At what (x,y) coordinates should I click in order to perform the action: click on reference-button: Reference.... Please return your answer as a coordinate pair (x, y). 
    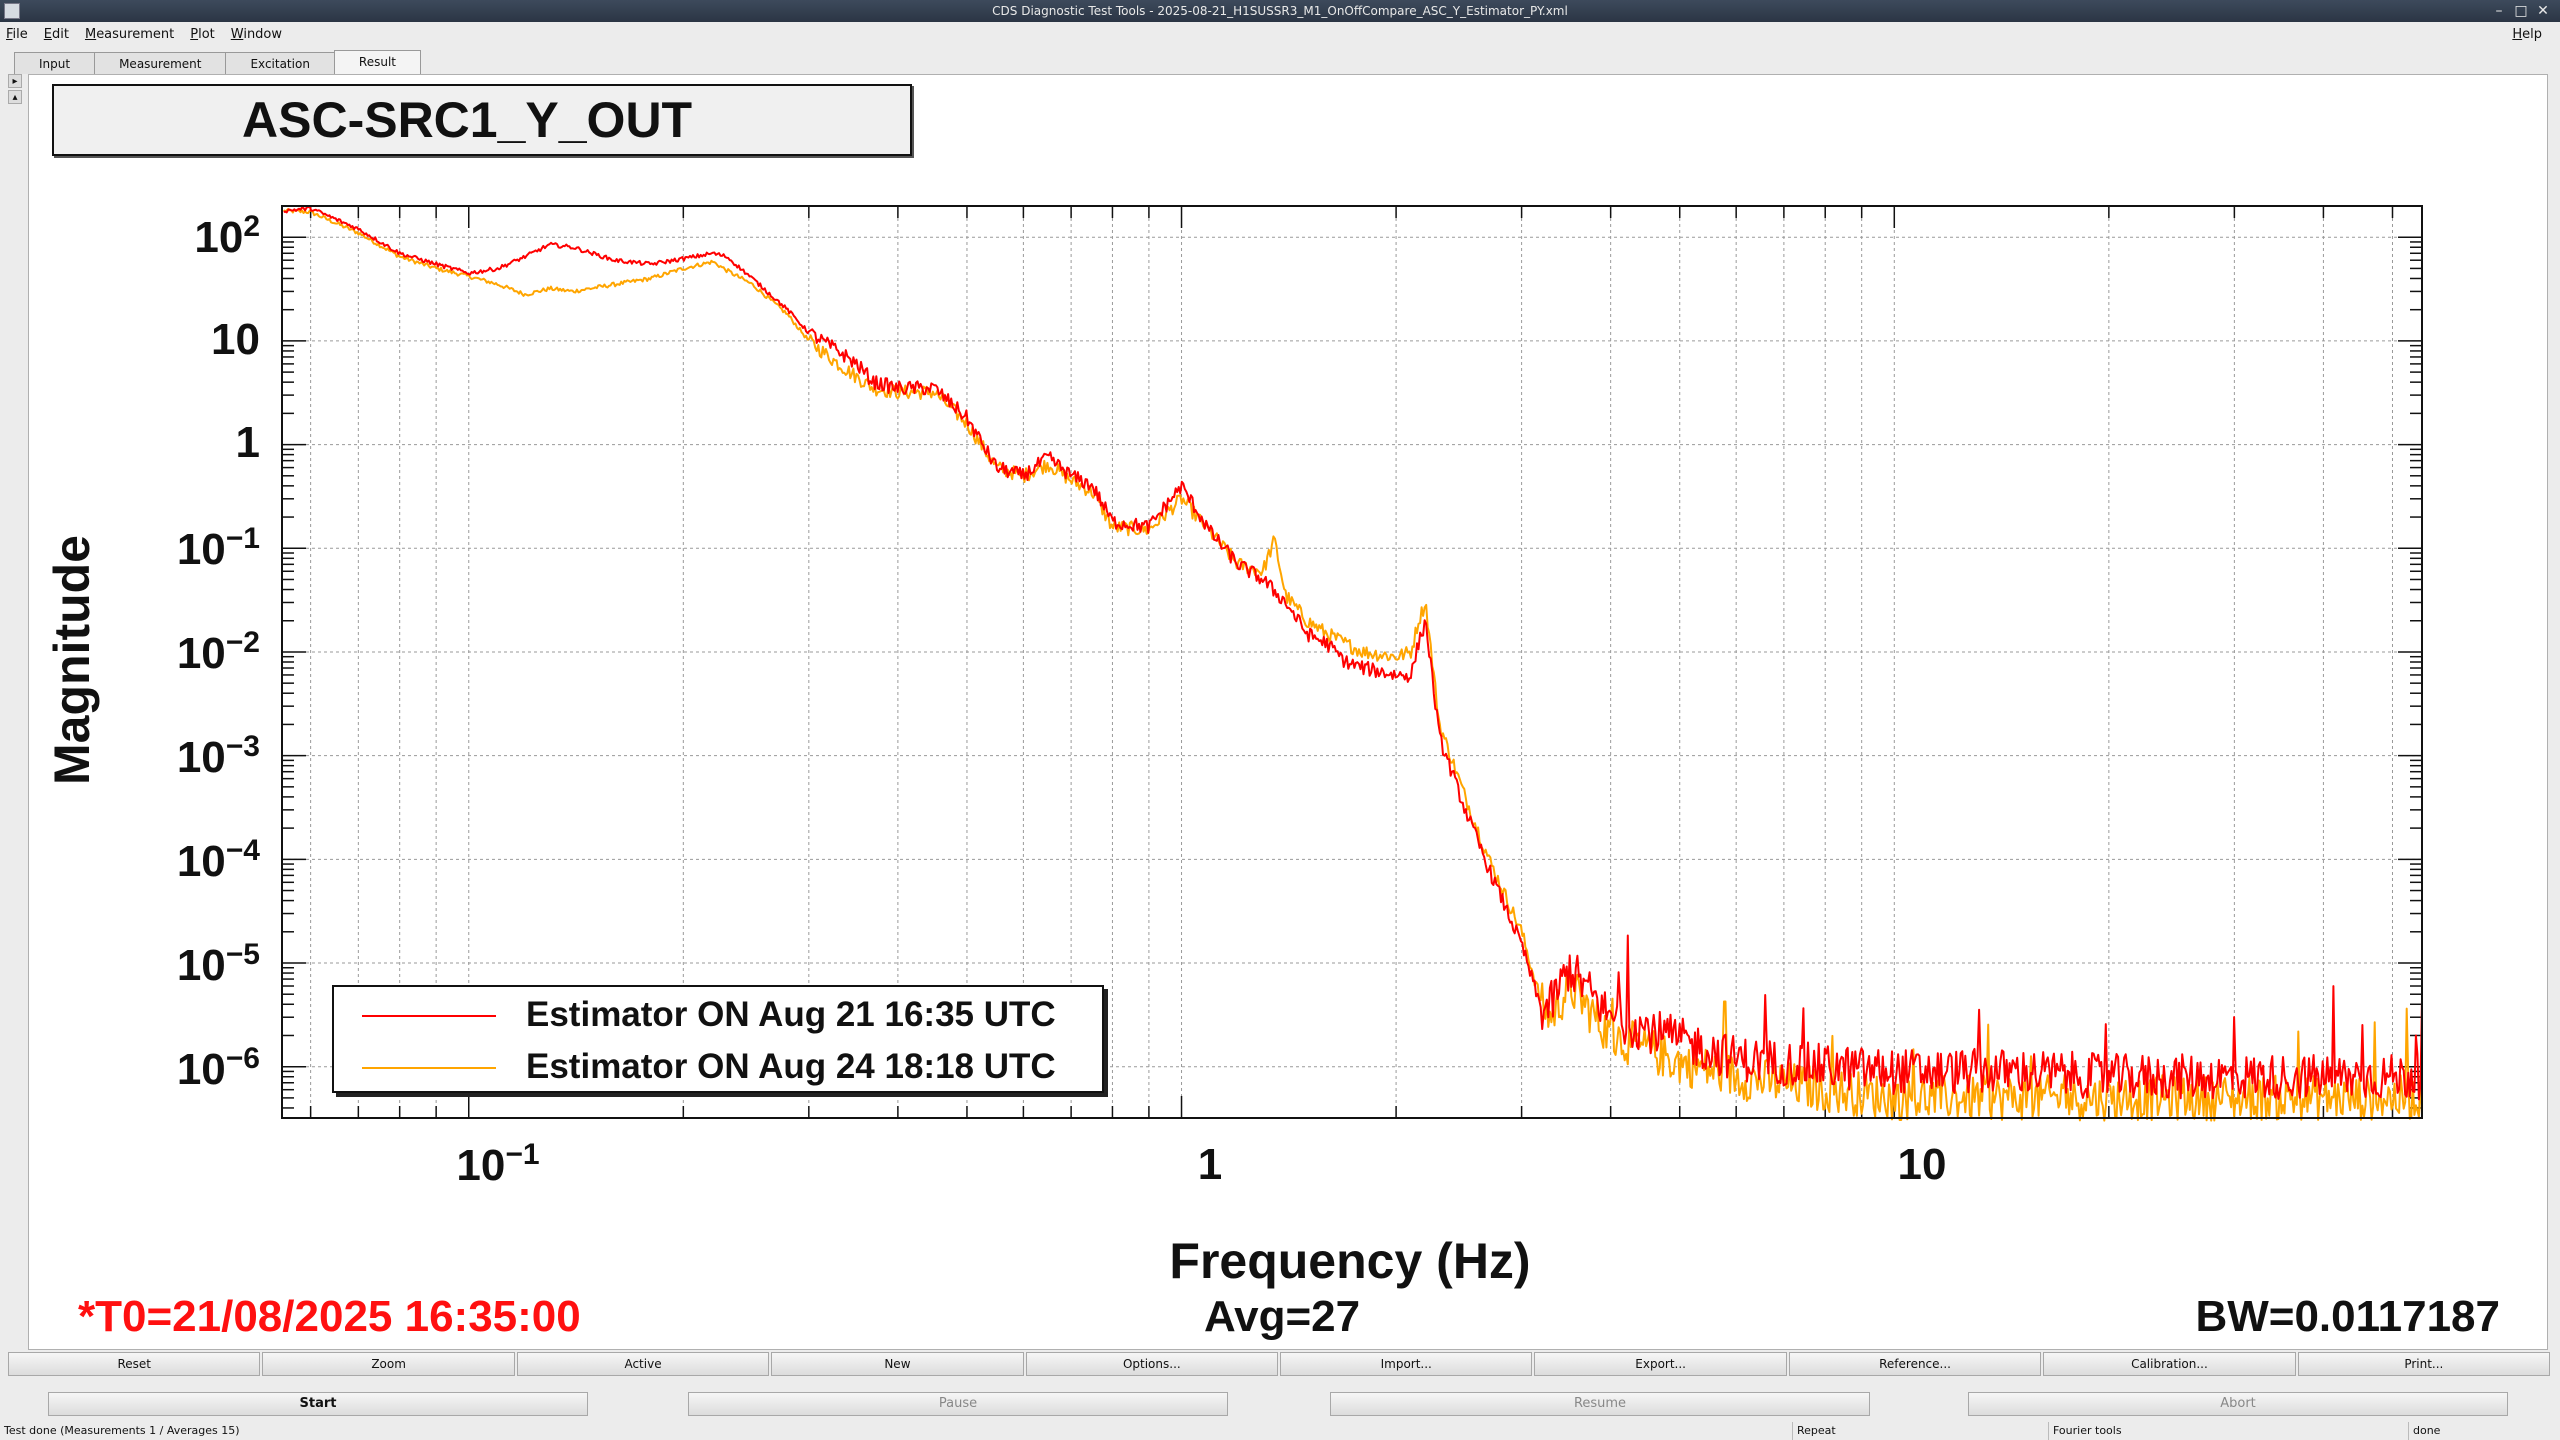
    Looking at the image, I should click on (1915, 1364).